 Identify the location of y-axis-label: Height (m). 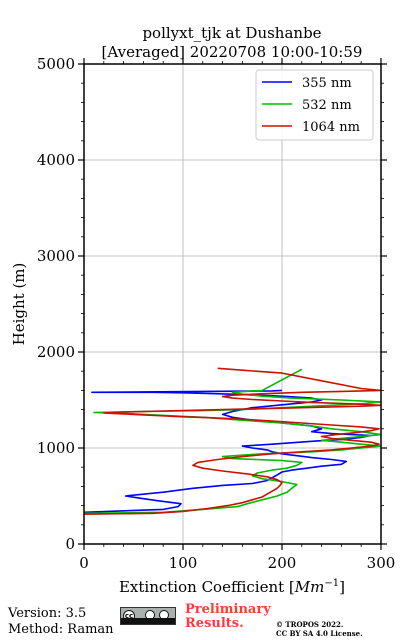
(19, 304).